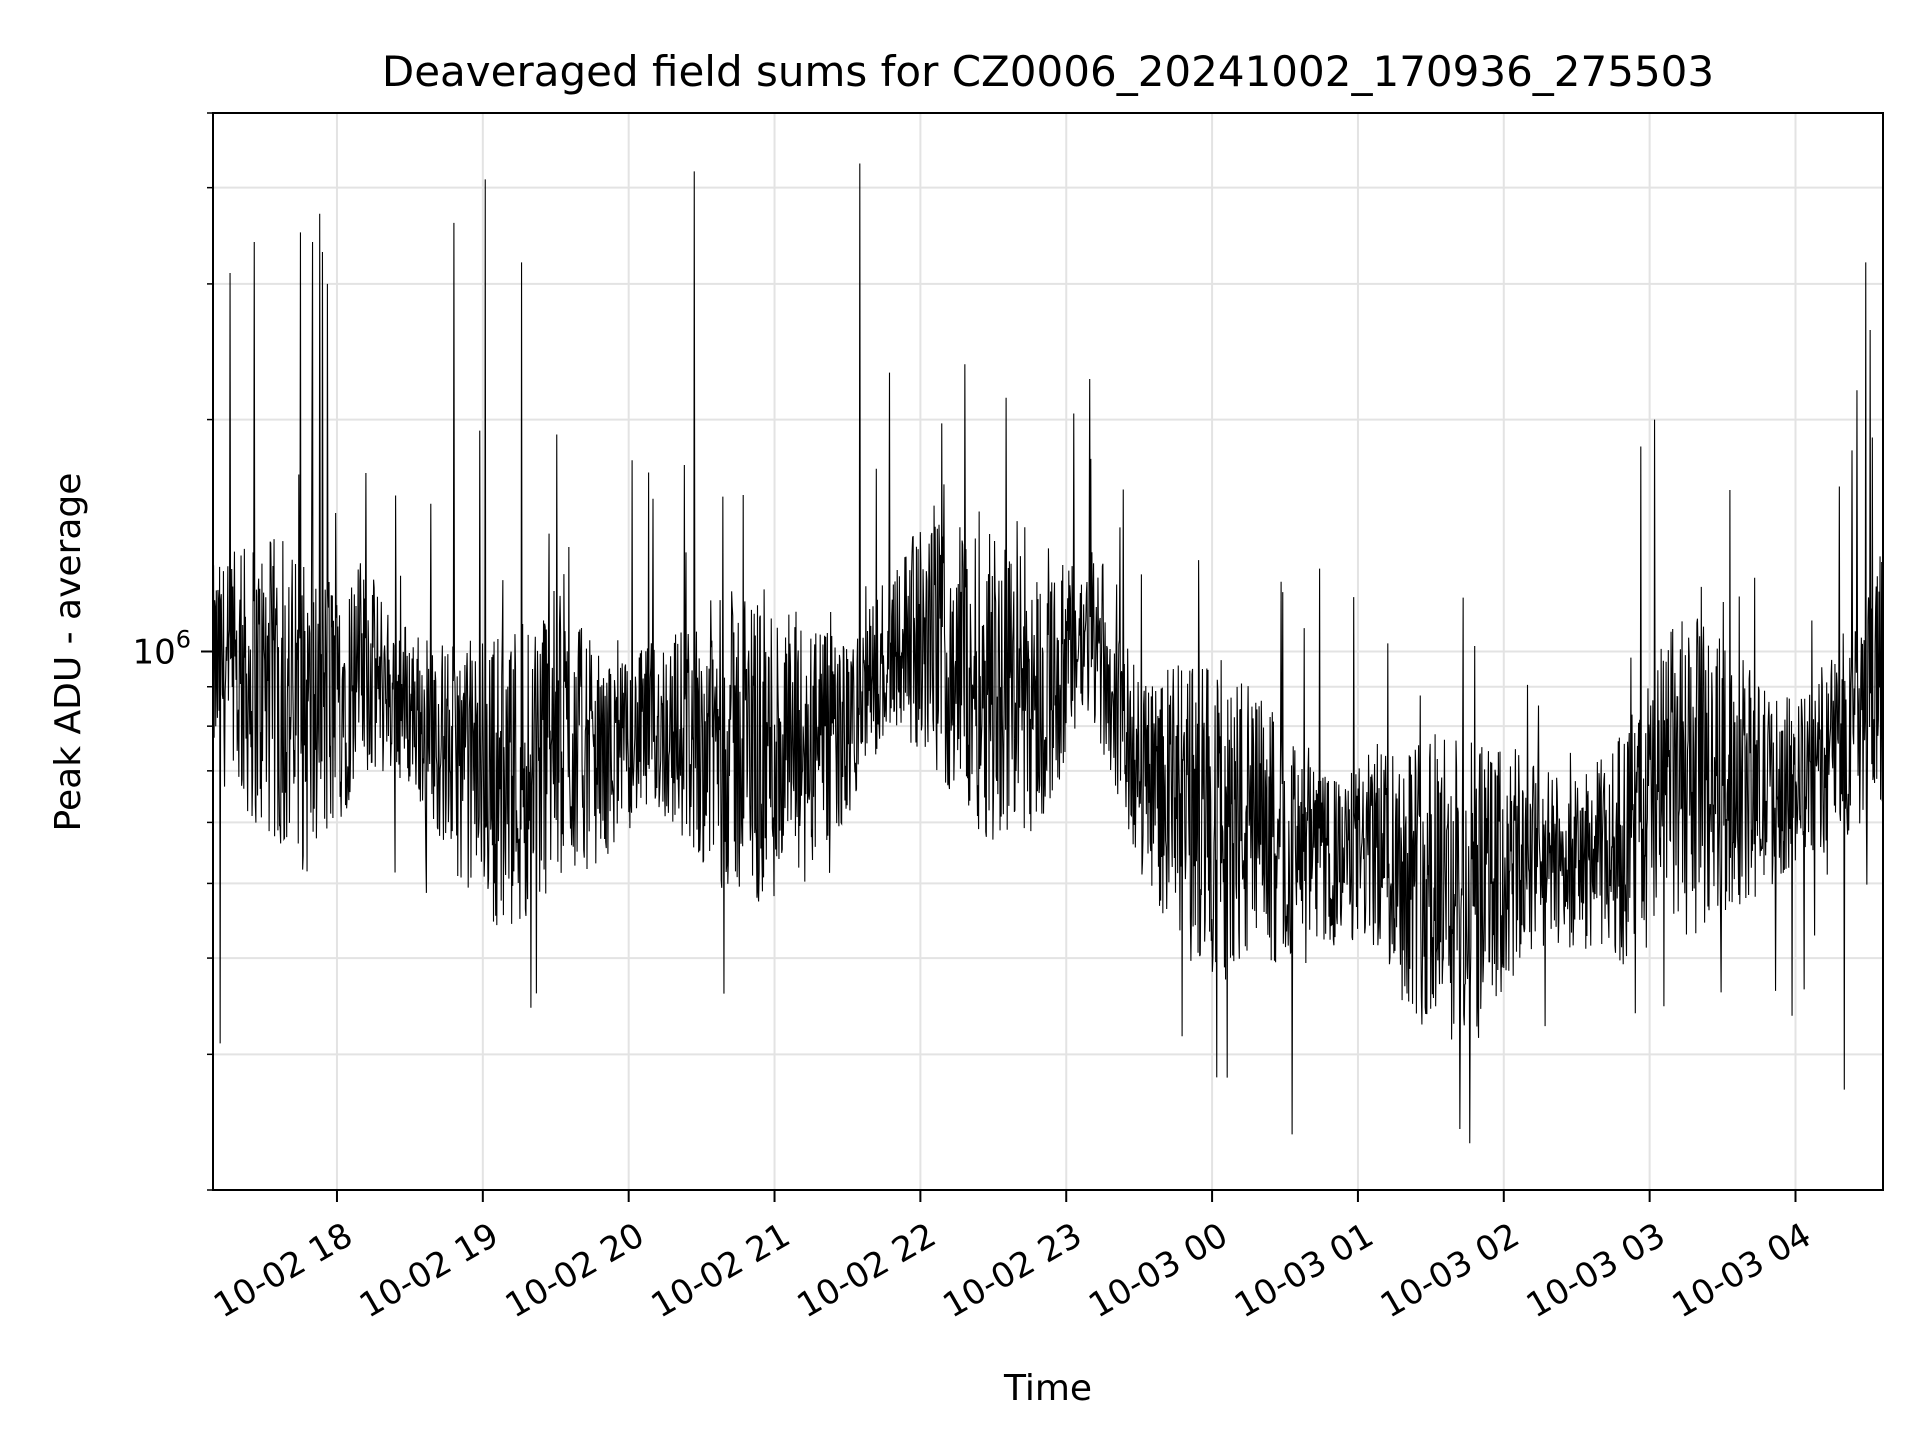 This screenshot has height=1440, width=1920. What do you see at coordinates (161, 649) in the screenshot?
I see `y-tick-label: 106` at bounding box center [161, 649].